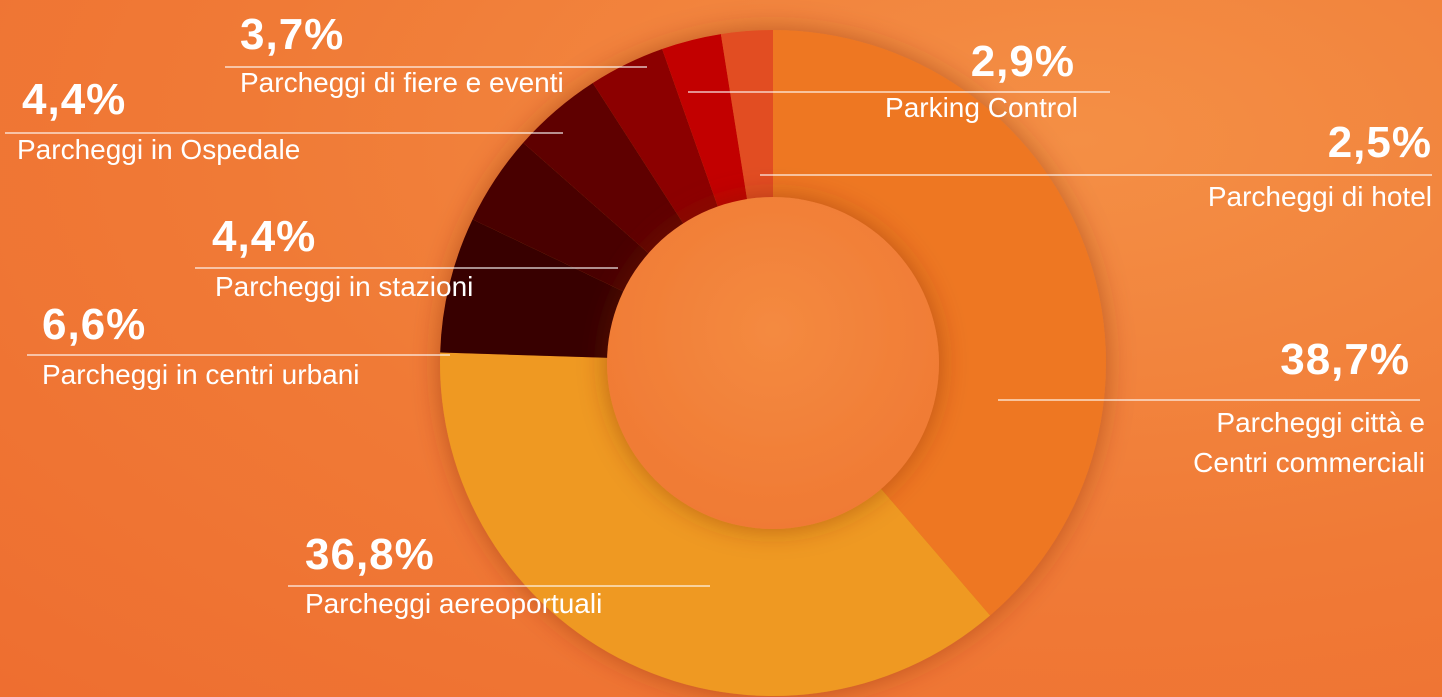 This screenshot has width=1442, height=697. I want to click on value-label: 36,8%, so click(370, 554).